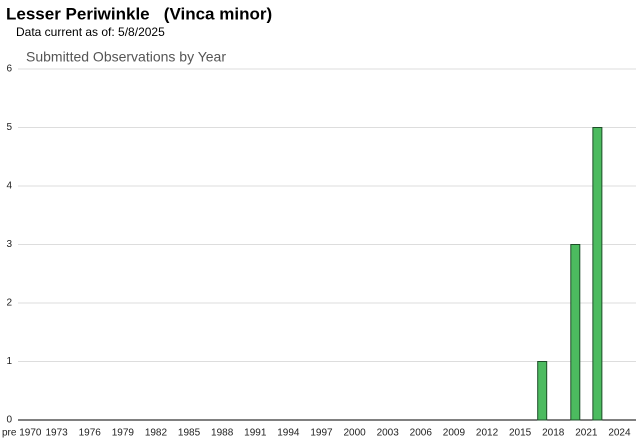 This screenshot has width=640, height=447. Describe the element at coordinates (156, 433) in the screenshot. I see `x-tick-label: 1982` at that location.